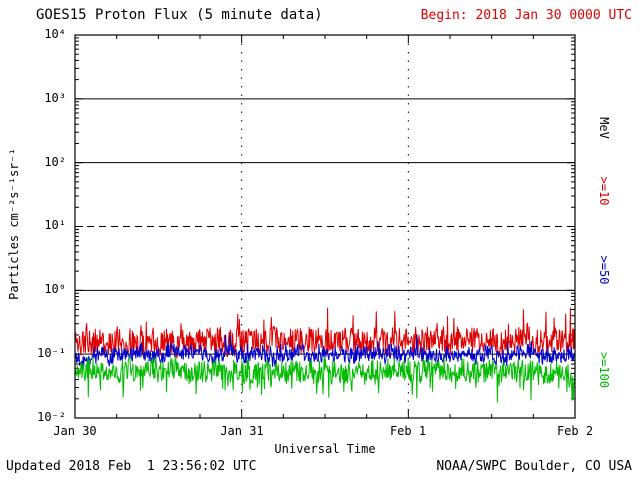 This screenshot has width=640, height=480. What do you see at coordinates (325, 449) in the screenshot?
I see `x-axis-title: Universal Time` at bounding box center [325, 449].